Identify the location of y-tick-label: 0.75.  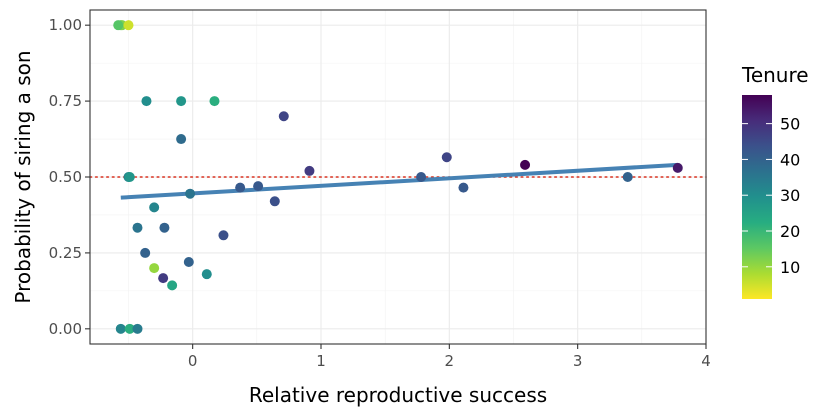
(65, 101).